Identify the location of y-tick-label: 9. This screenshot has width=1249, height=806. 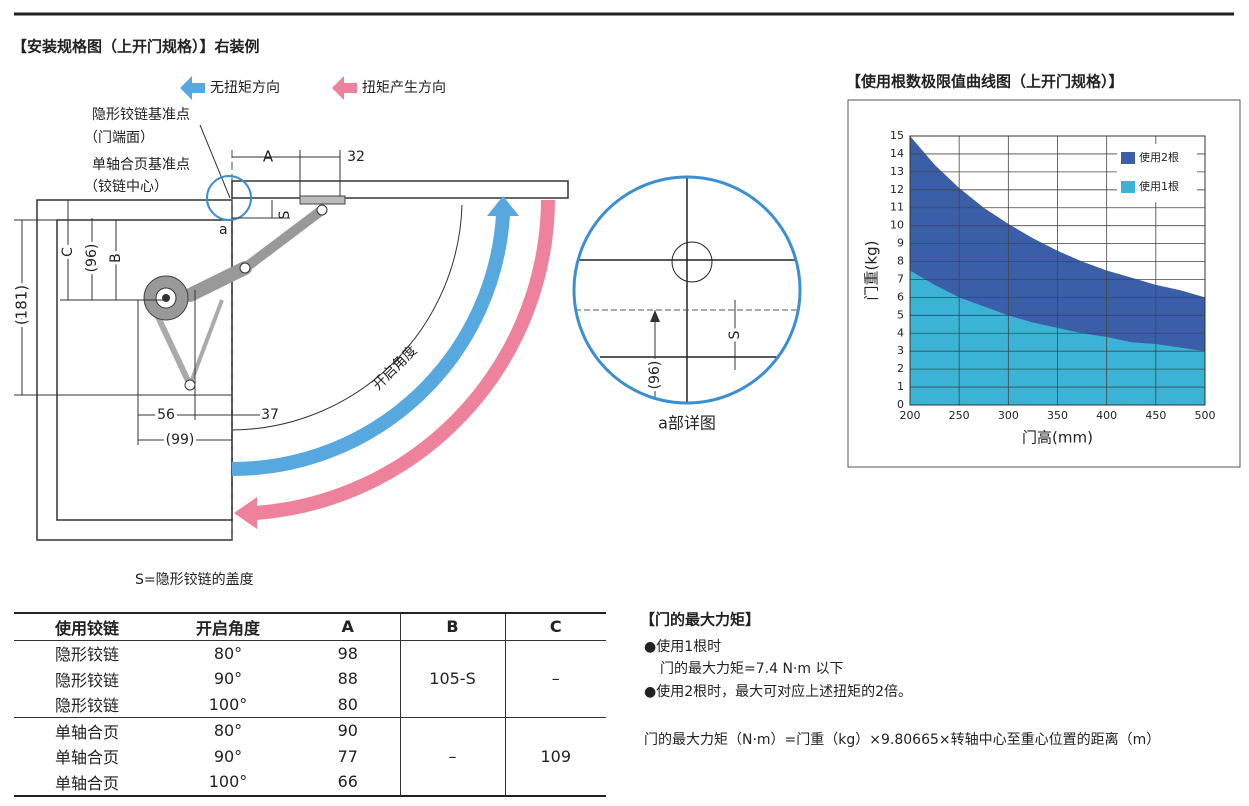
(900, 243).